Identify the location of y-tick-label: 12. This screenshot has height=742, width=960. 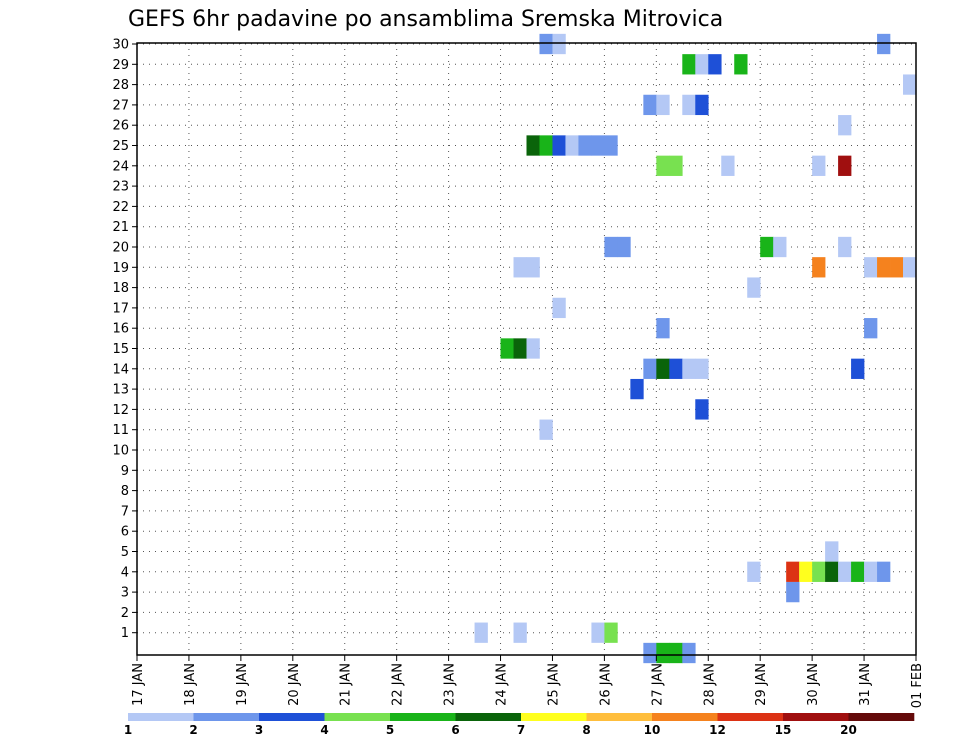
(120, 410).